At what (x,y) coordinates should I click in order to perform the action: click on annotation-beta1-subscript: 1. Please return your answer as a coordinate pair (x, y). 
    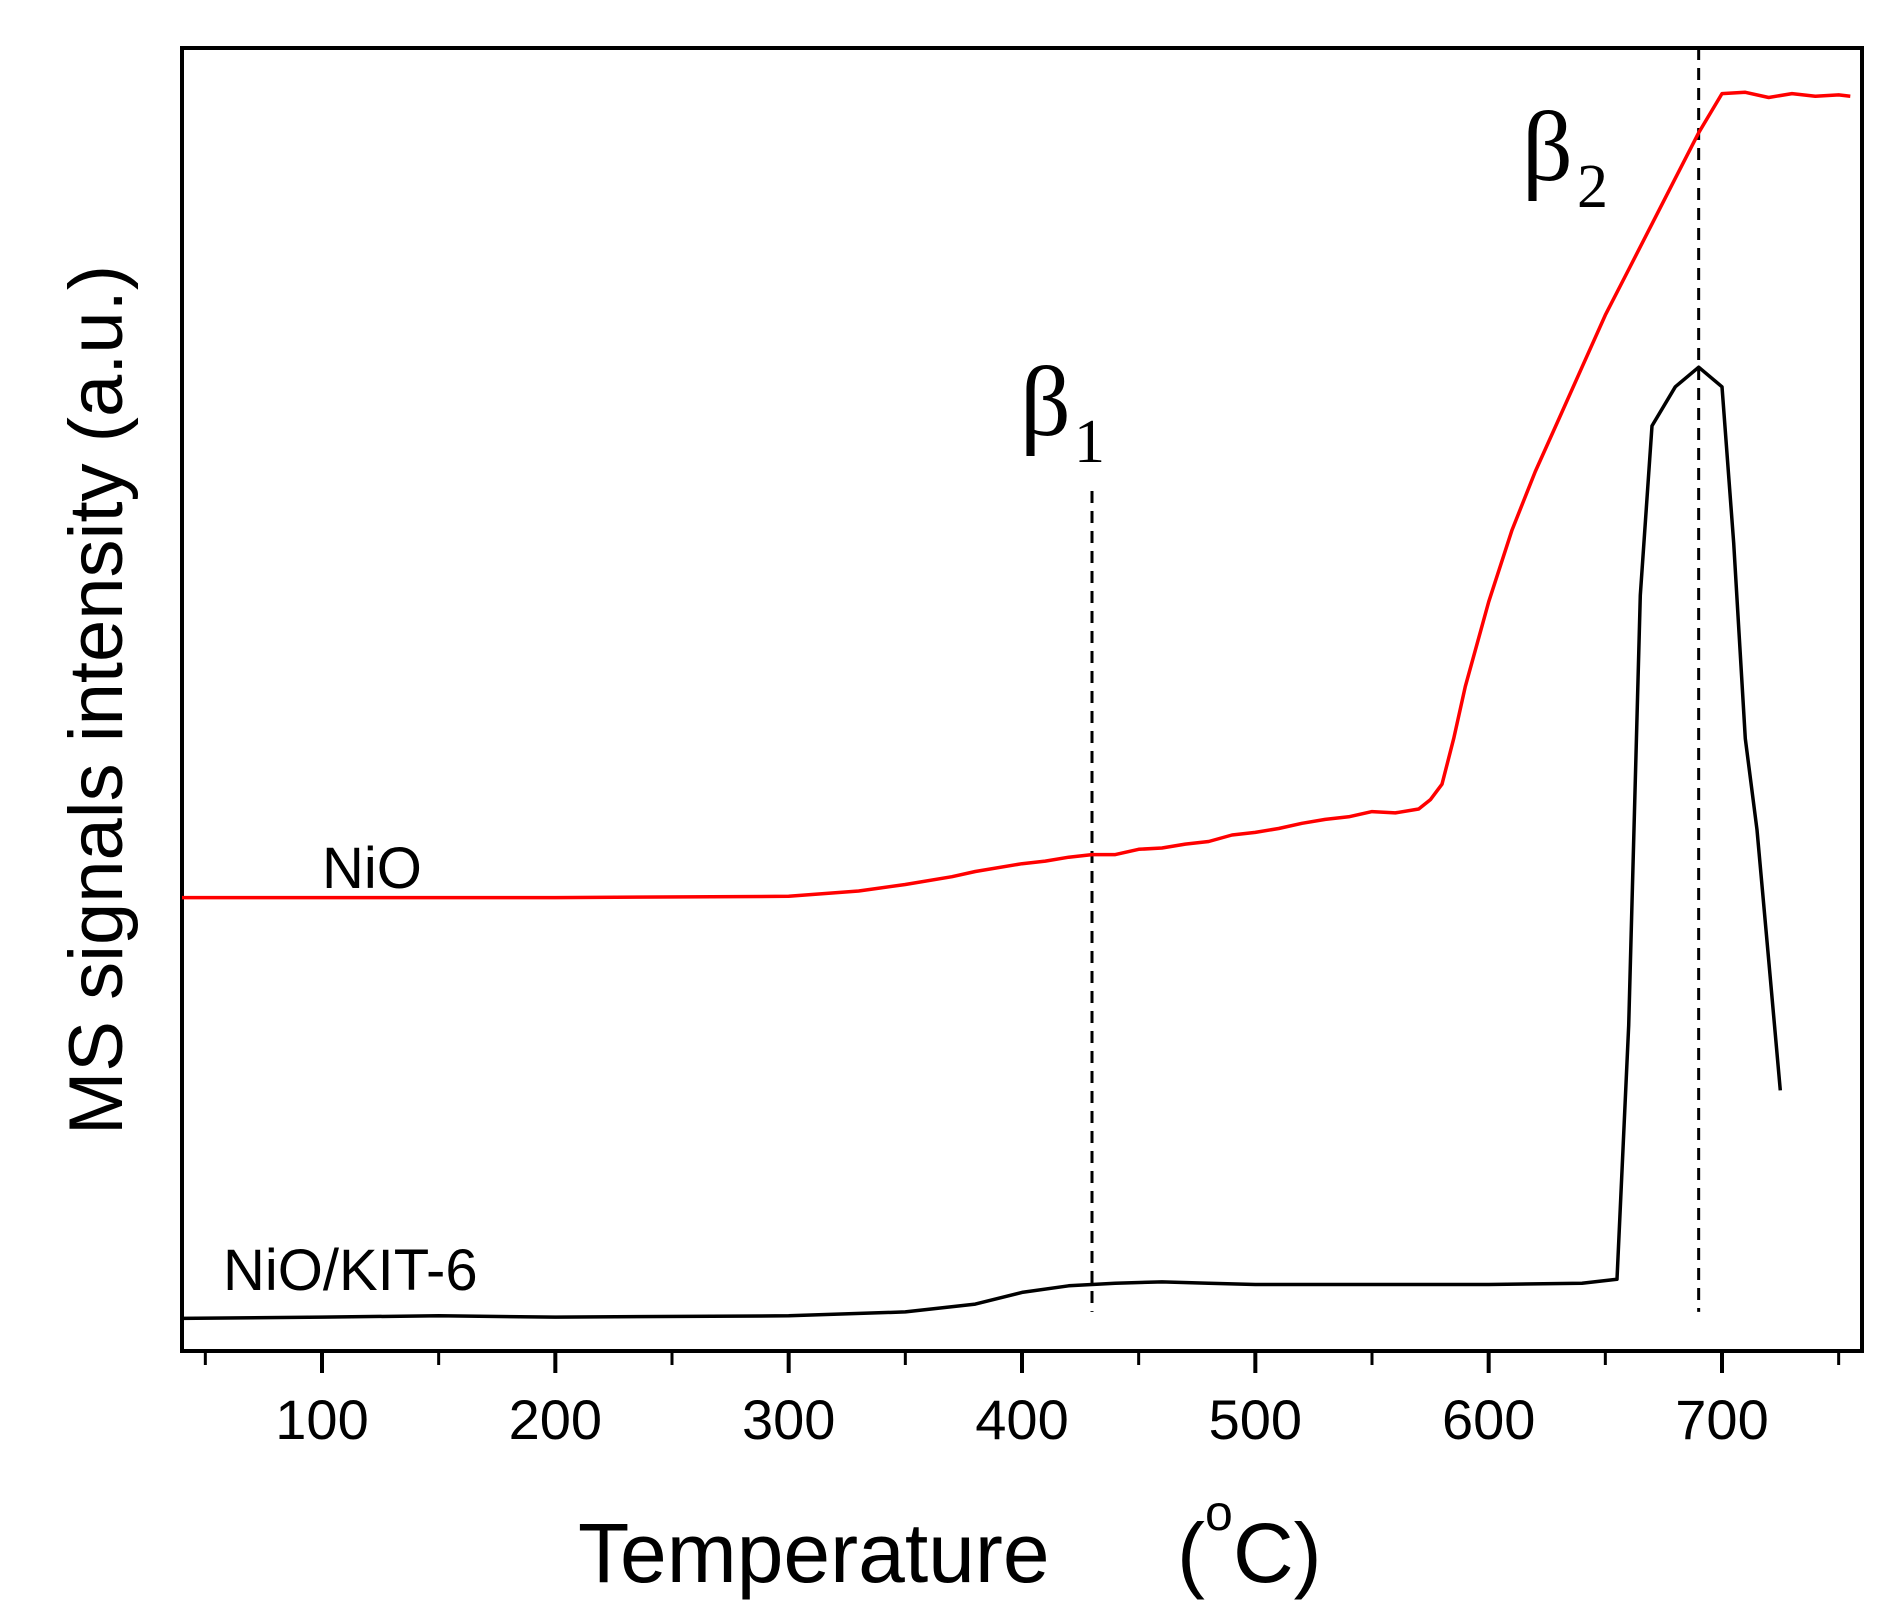
    Looking at the image, I should click on (1089, 442).